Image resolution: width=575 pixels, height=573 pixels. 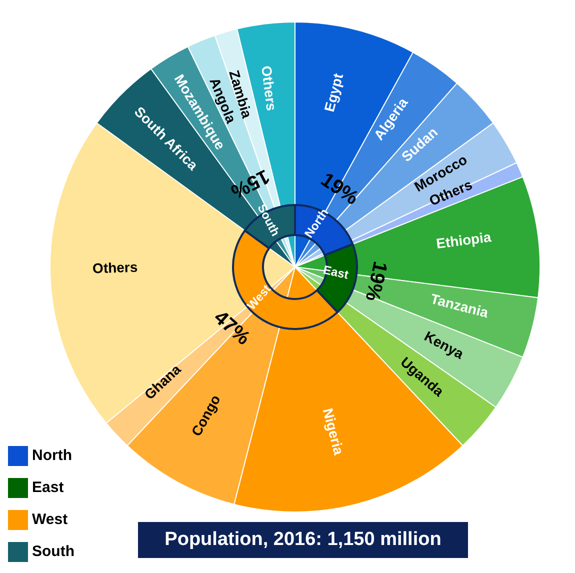 I want to click on legend-label: West, so click(x=50, y=519).